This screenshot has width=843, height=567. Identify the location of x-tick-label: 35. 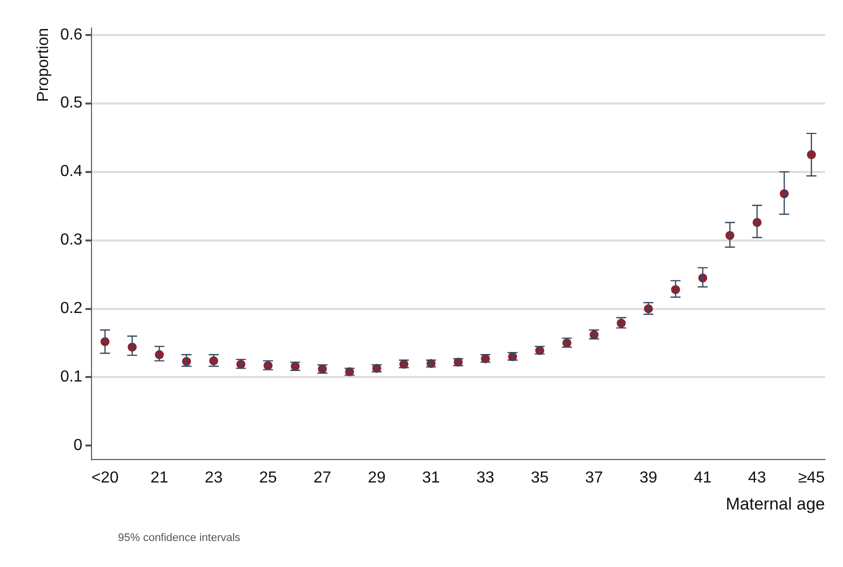
(539, 477).